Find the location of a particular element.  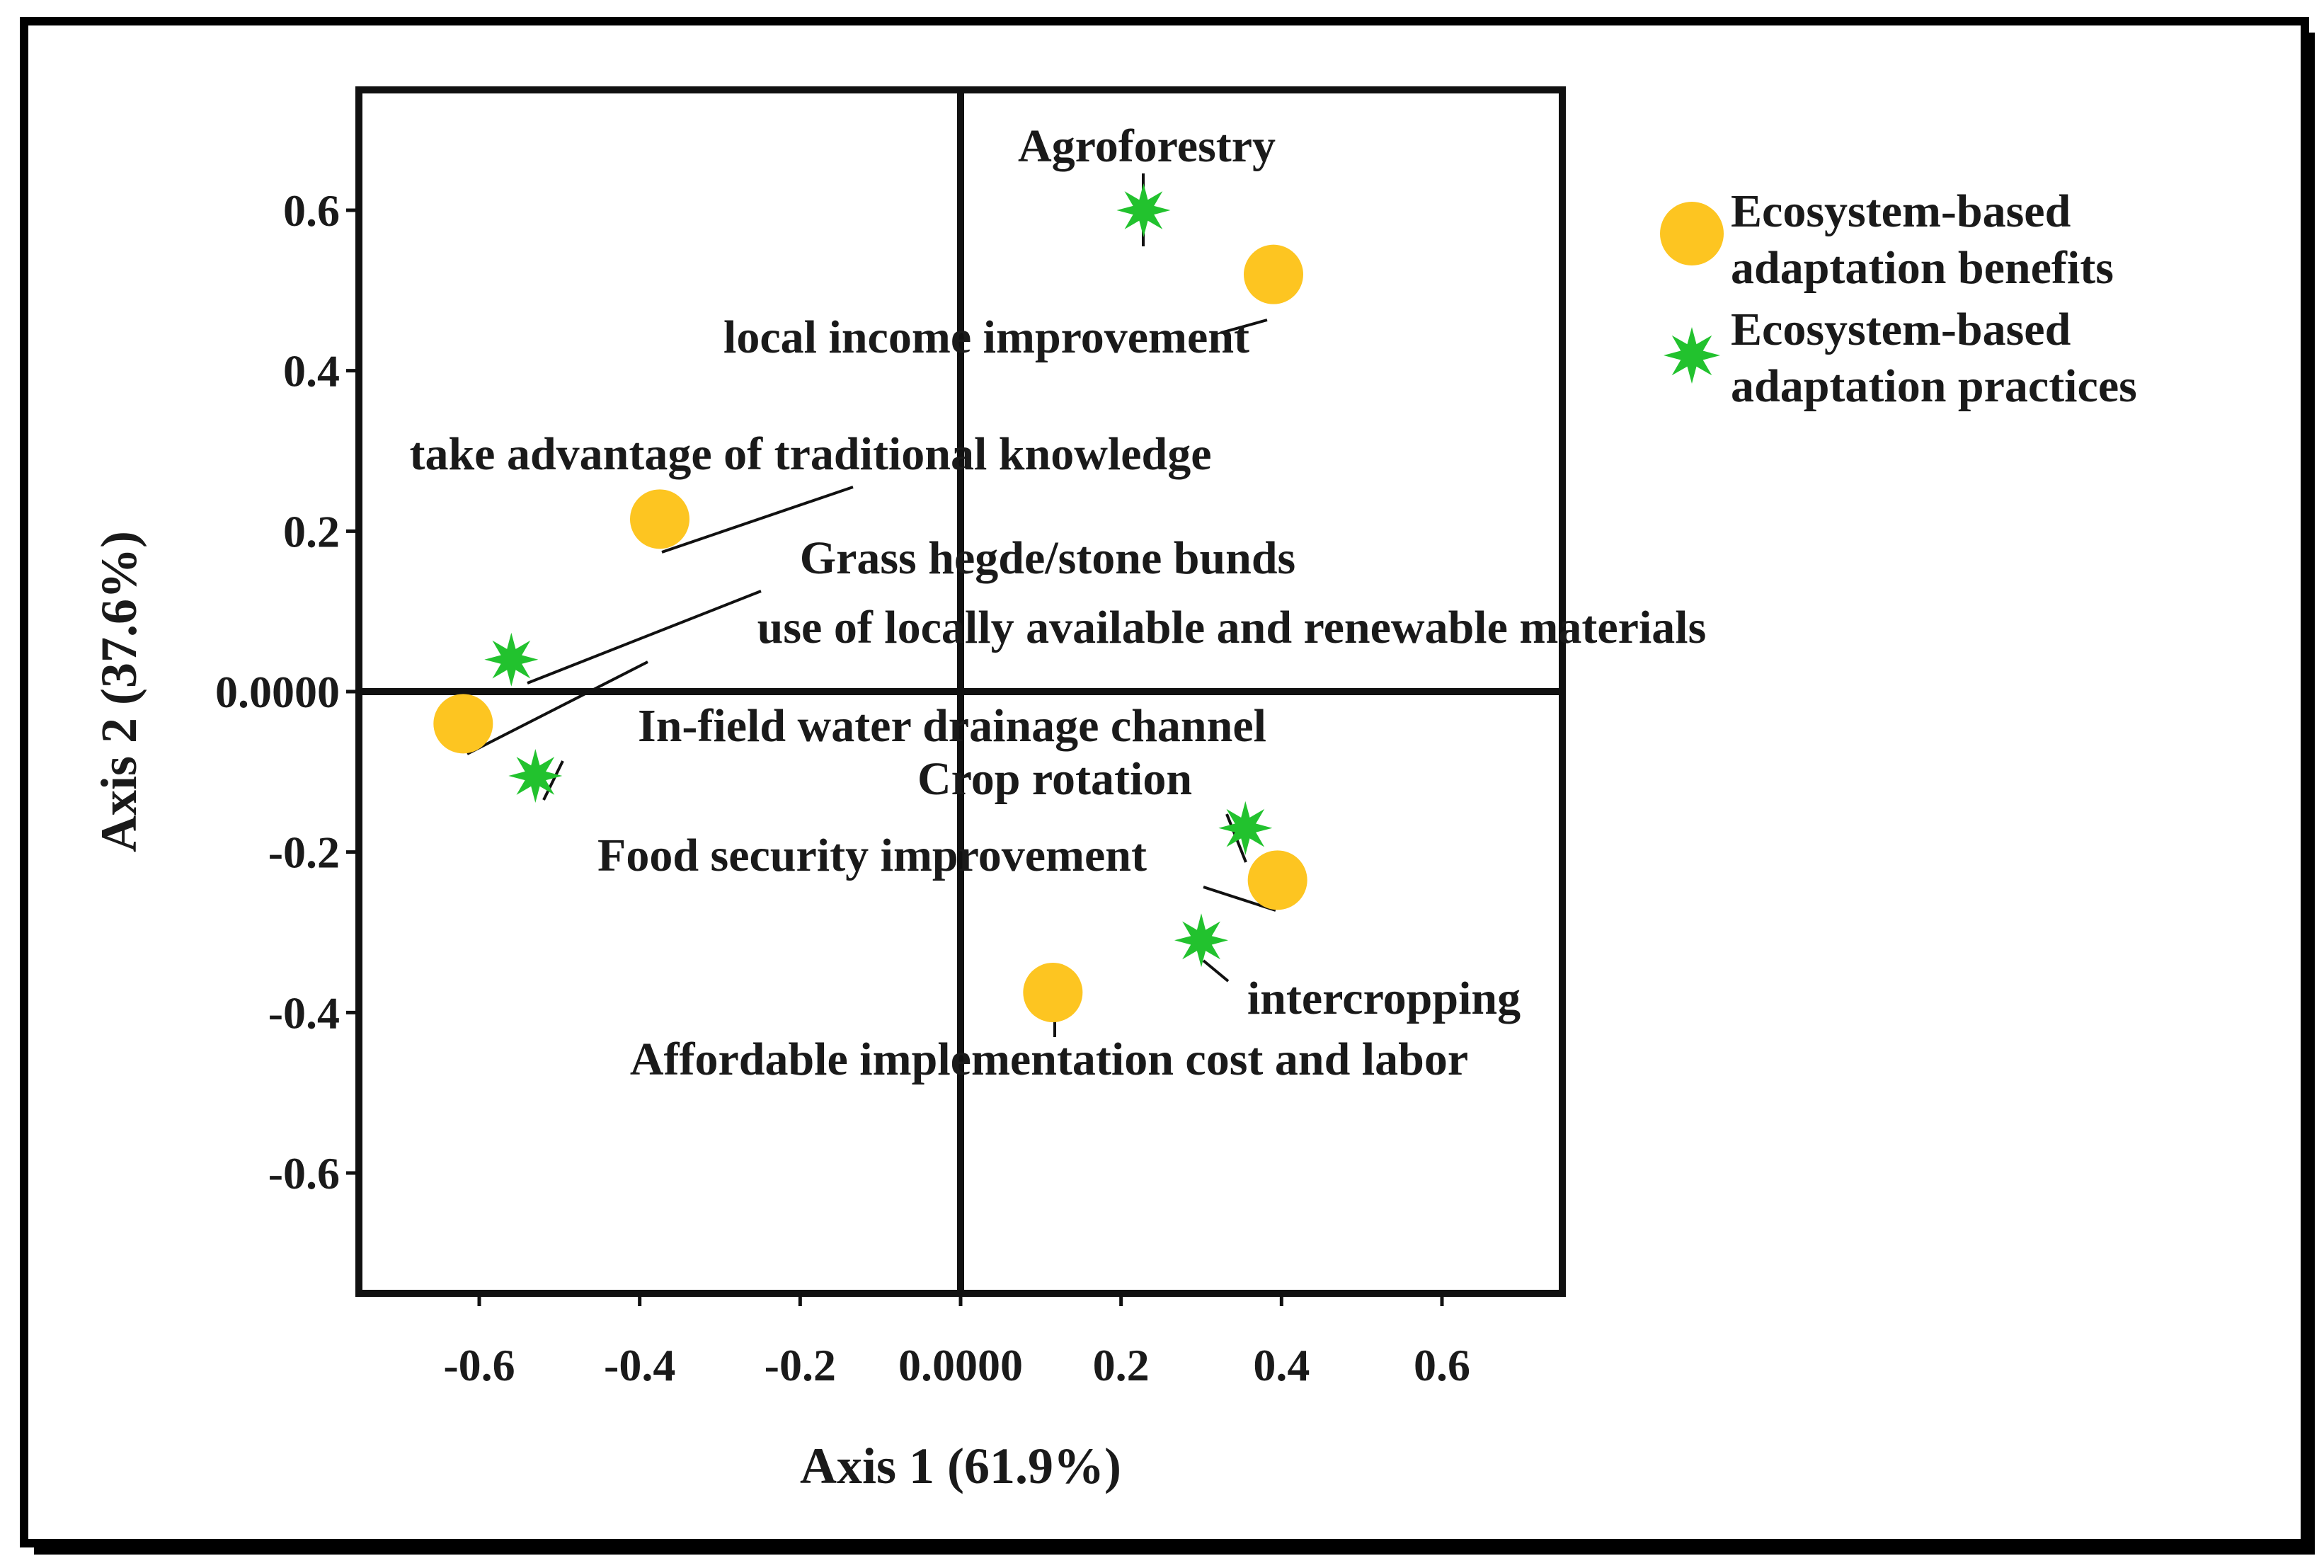

point-label: In-field water drainage channel is located at coordinates (952, 726).